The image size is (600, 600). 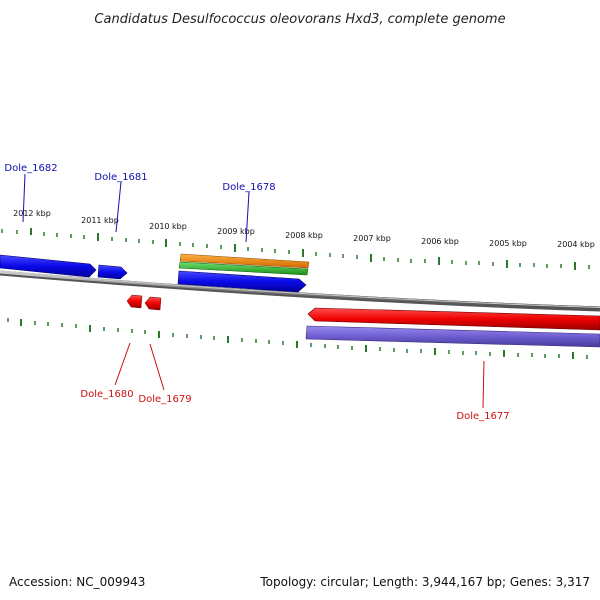 I want to click on upper-tick-ruler, so click(x=295, y=249).